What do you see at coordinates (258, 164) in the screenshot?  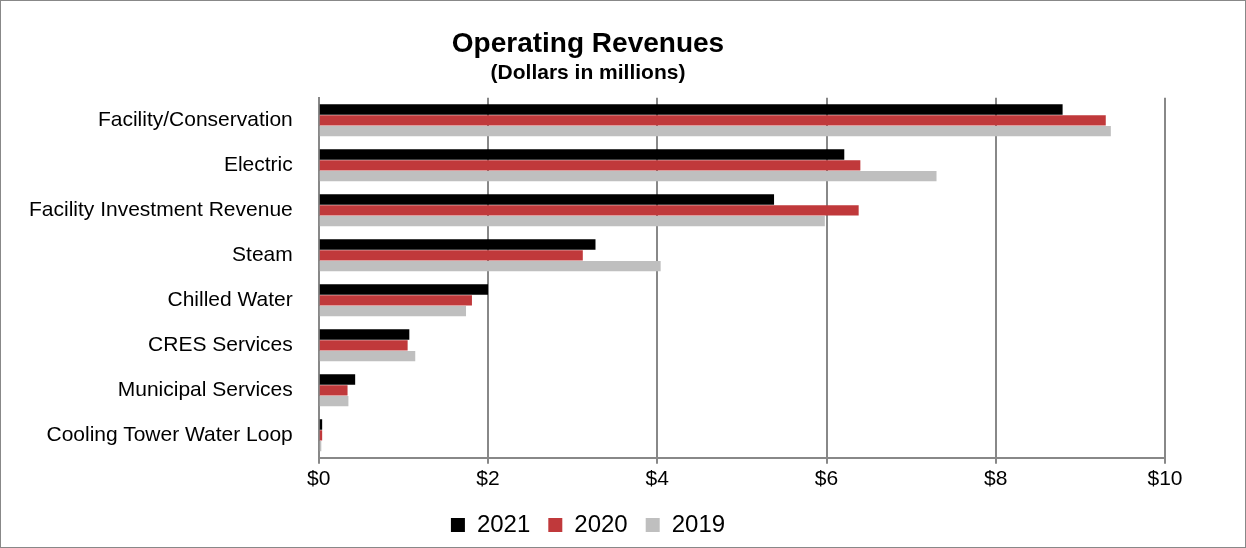 I see `y-tick-label: Electric` at bounding box center [258, 164].